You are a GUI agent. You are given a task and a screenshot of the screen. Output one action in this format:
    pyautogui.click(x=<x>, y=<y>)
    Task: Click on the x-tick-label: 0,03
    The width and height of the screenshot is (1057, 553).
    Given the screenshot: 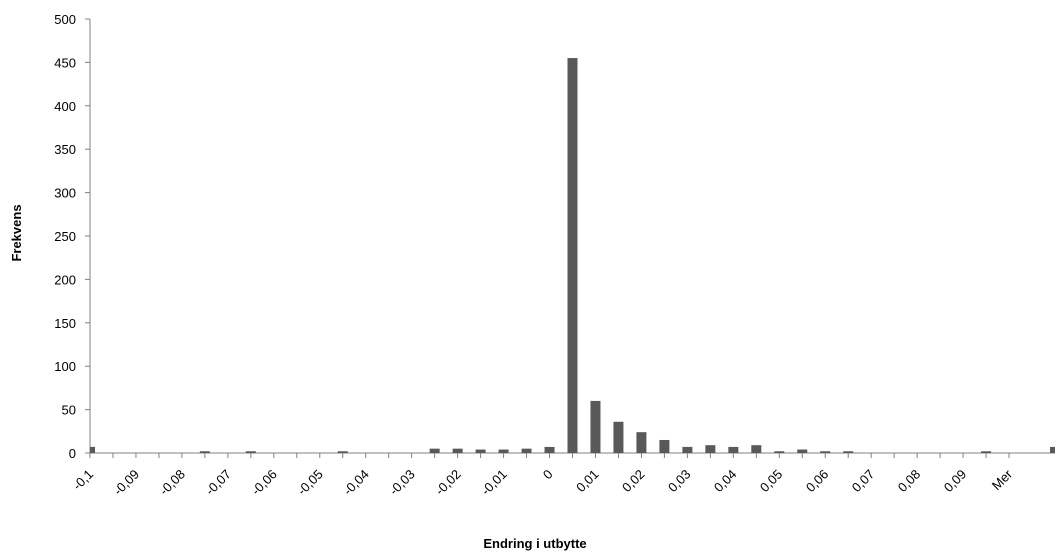 What is the action you would take?
    pyautogui.click(x=679, y=481)
    